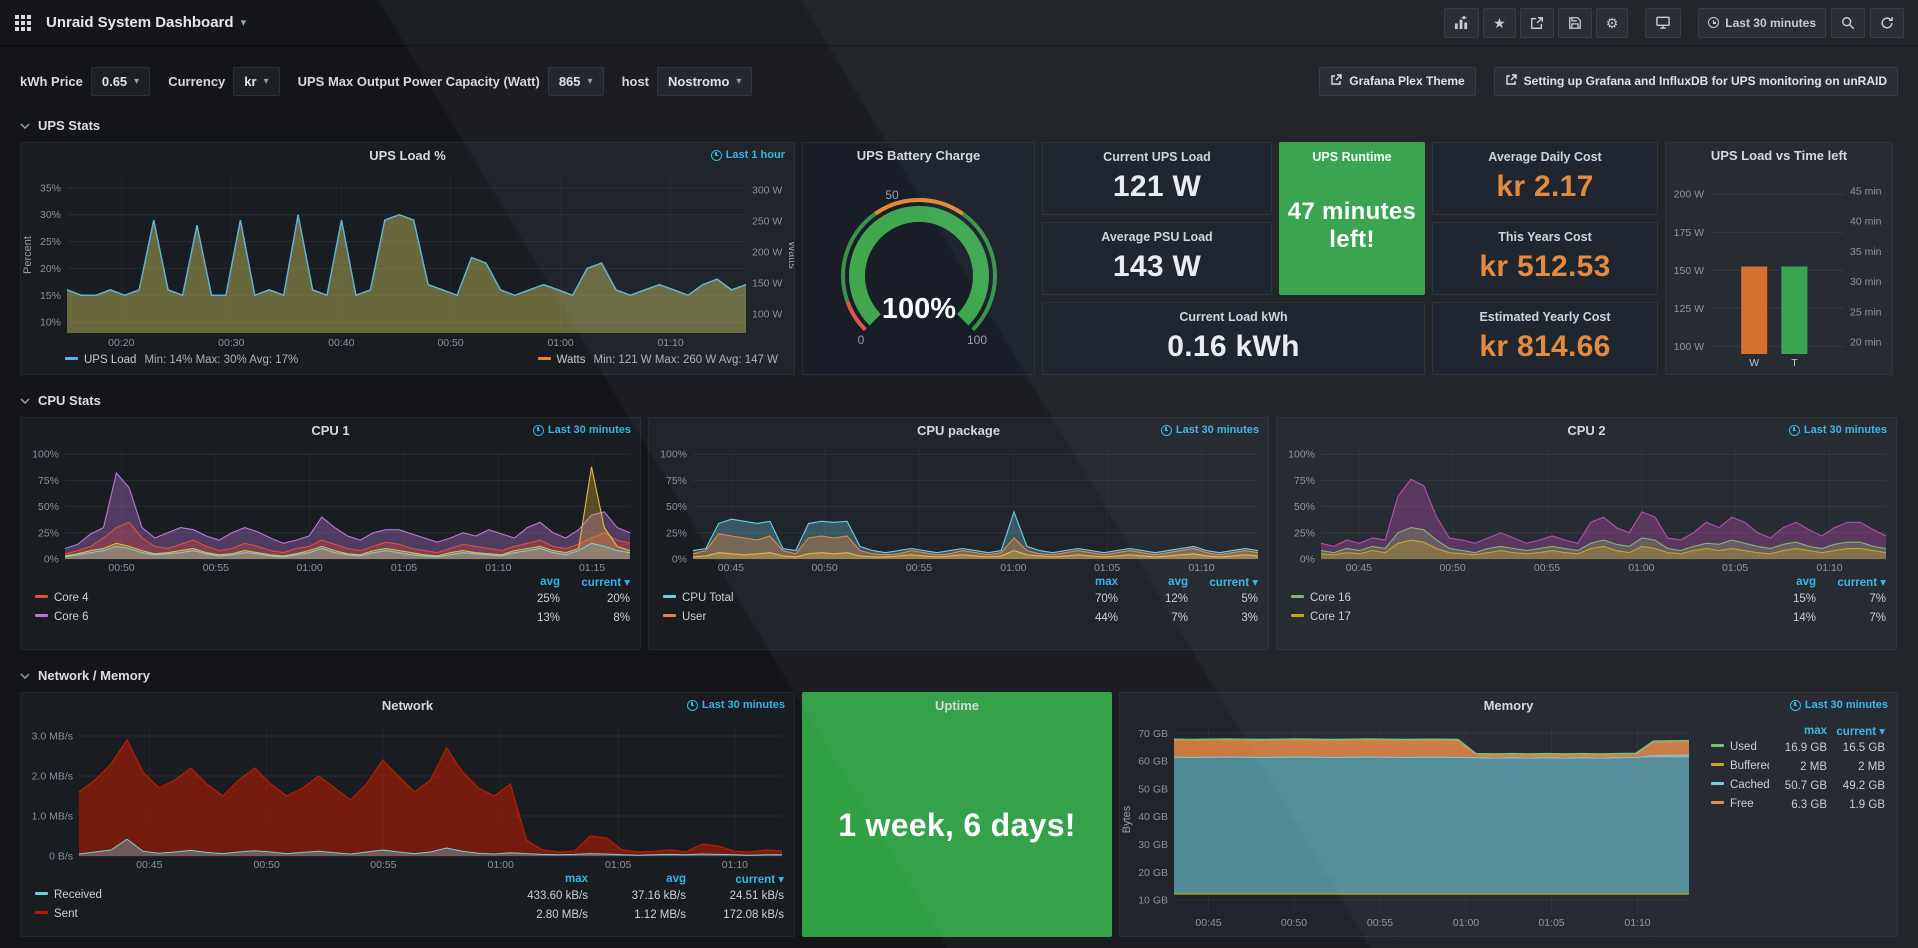  What do you see at coordinates (660, 914) in the screenshot?
I see `legend-value: 1.12 MB/s` at bounding box center [660, 914].